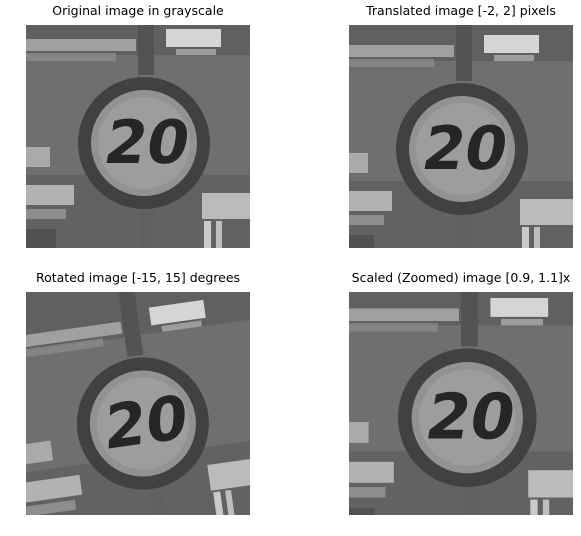 The image size is (581, 536). I want to click on panel-title-rotated: Rotated image [-15, 15] degrees, so click(138, 277).